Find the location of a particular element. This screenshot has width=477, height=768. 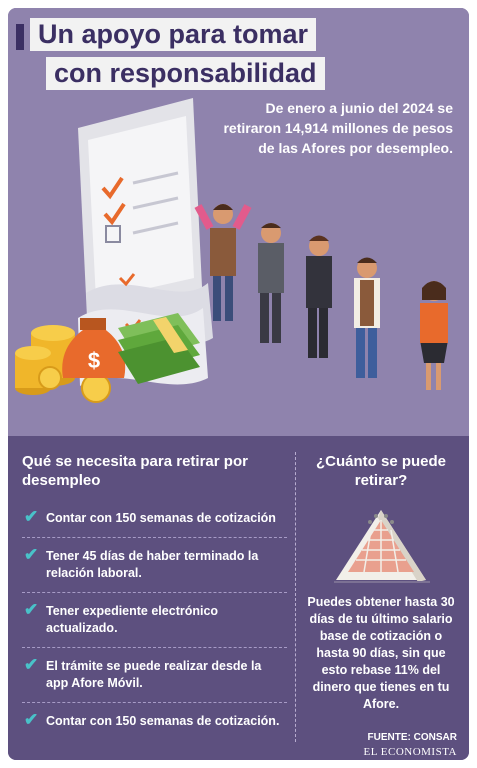

requirement-text: Contar con 150 semanas de cotización. is located at coordinates (163, 721).